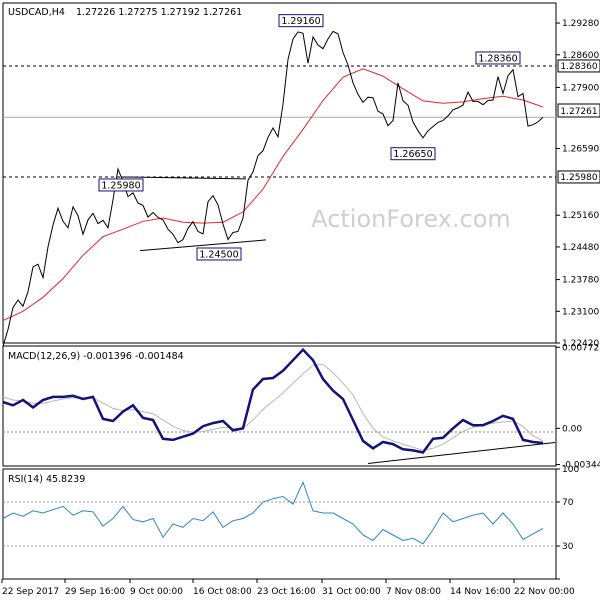 This screenshot has height=600, width=600. Describe the element at coordinates (544, 592) in the screenshot. I see `time-tick-label: 22 Nov 00:00` at that location.